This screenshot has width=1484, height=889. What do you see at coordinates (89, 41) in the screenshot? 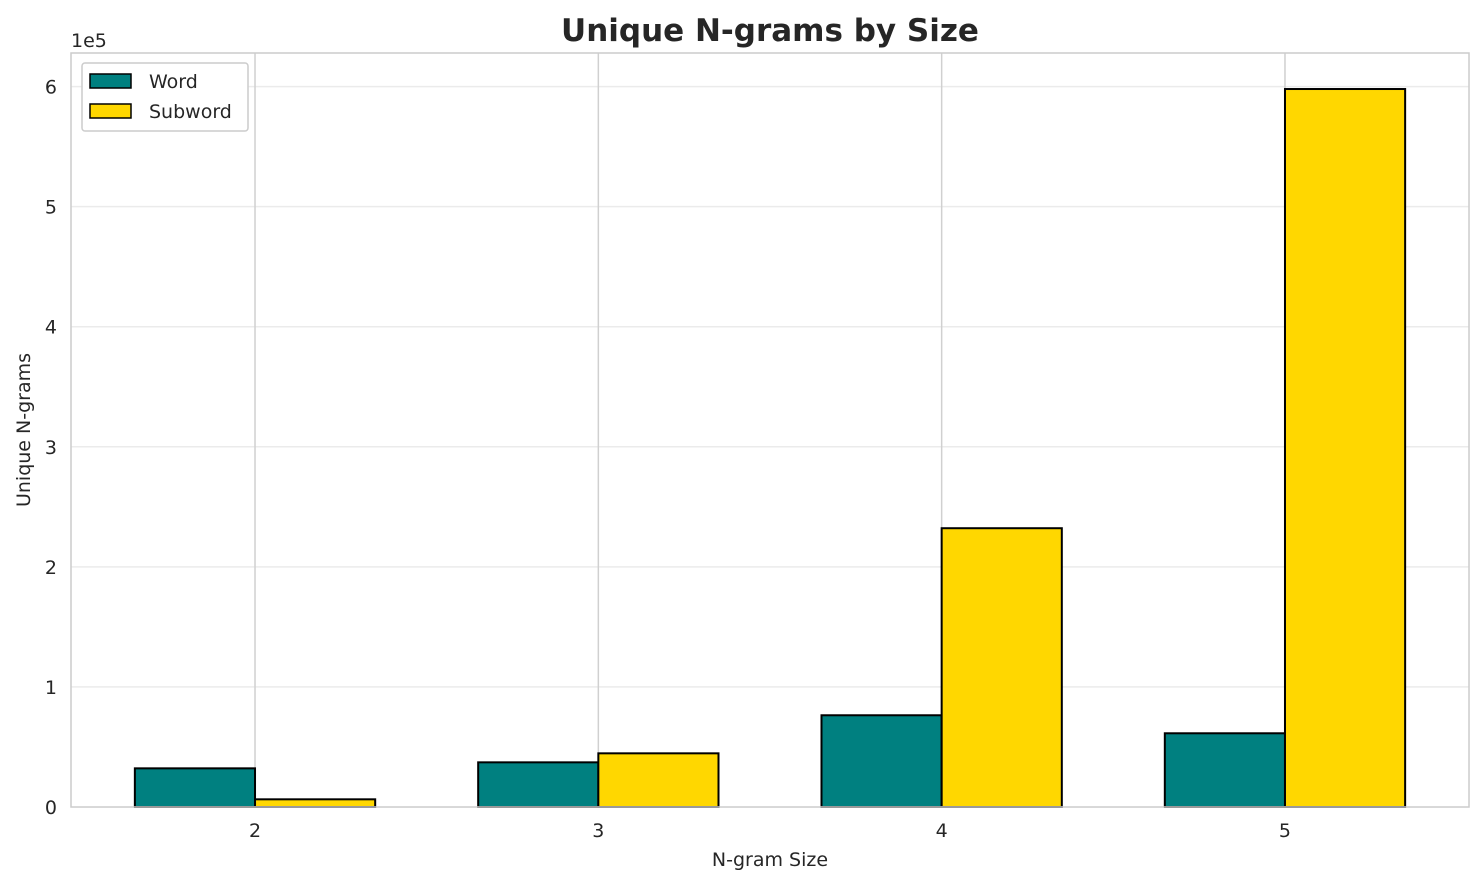
I see `y-offset-label: 1e5` at bounding box center [89, 41].